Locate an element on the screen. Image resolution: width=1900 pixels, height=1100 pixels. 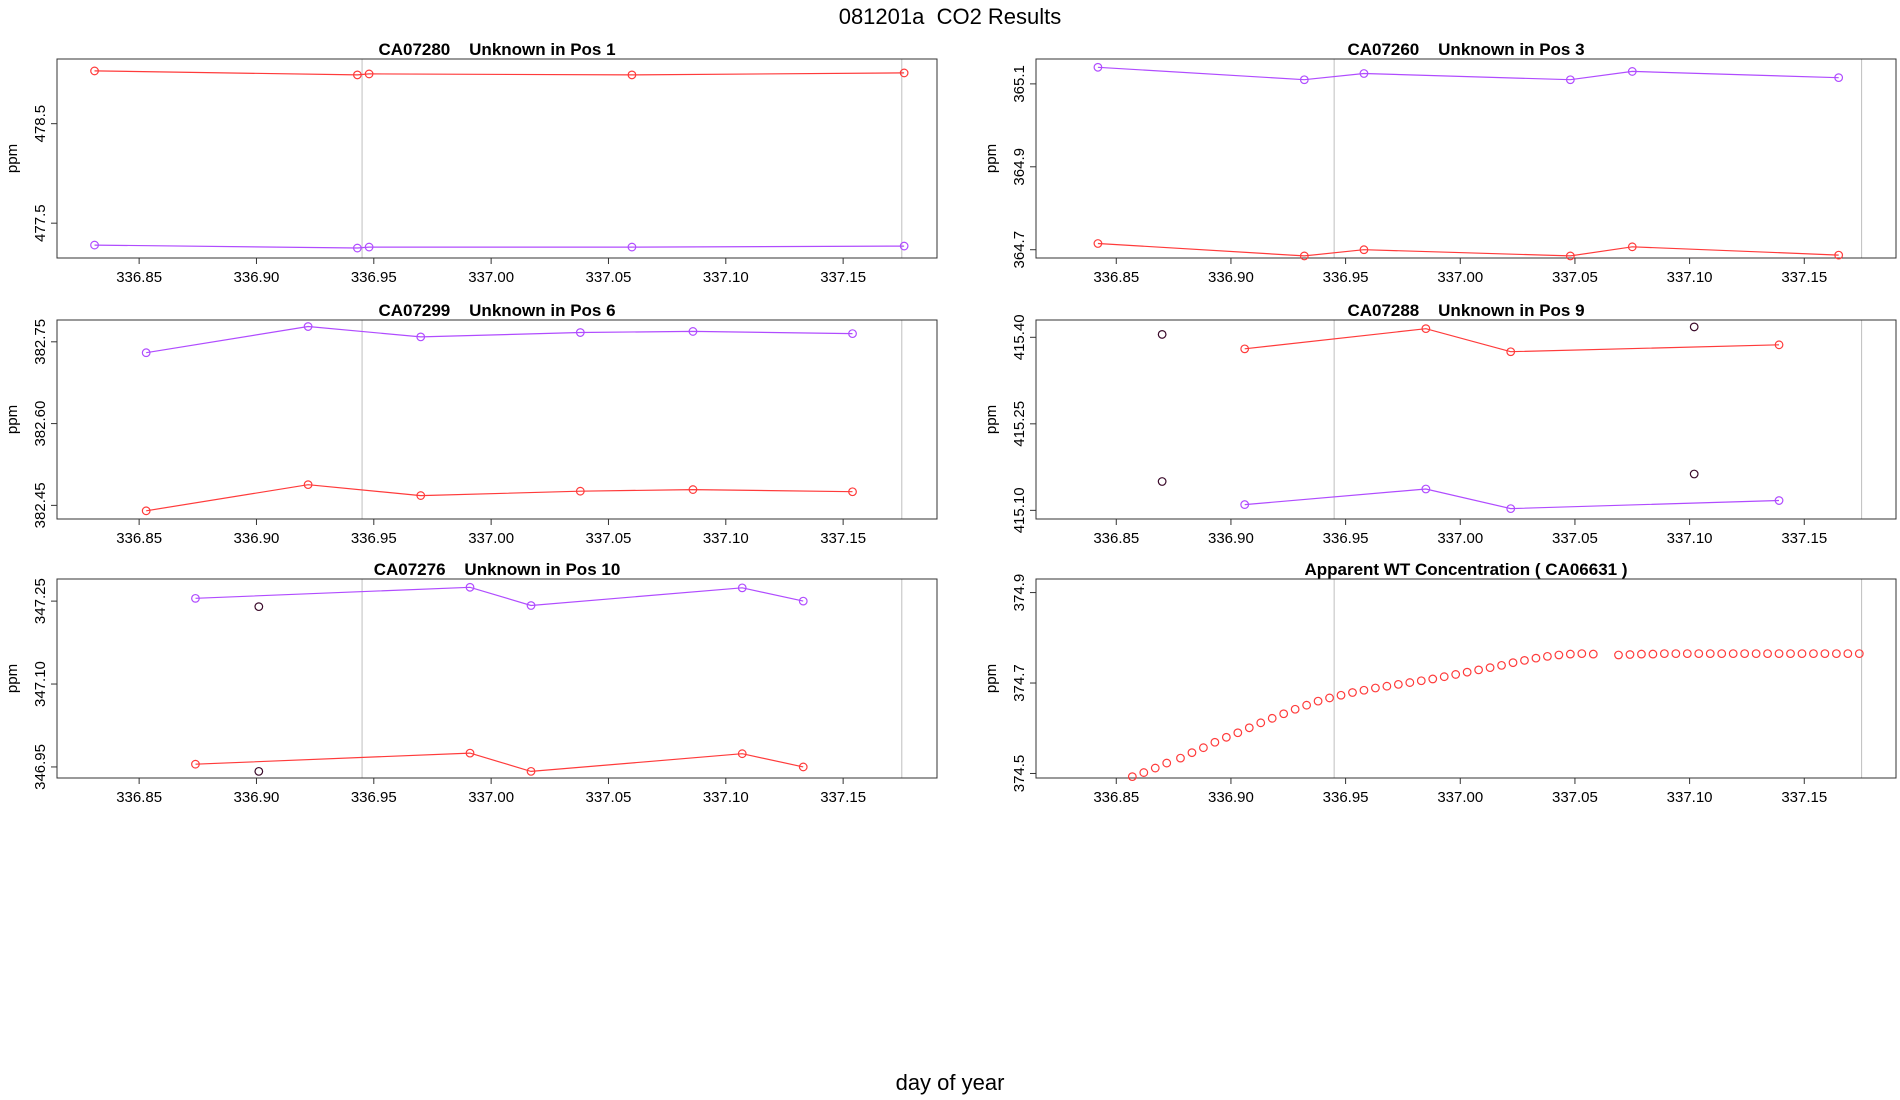
y-tick-label: 347.10 is located at coordinates (40, 684).